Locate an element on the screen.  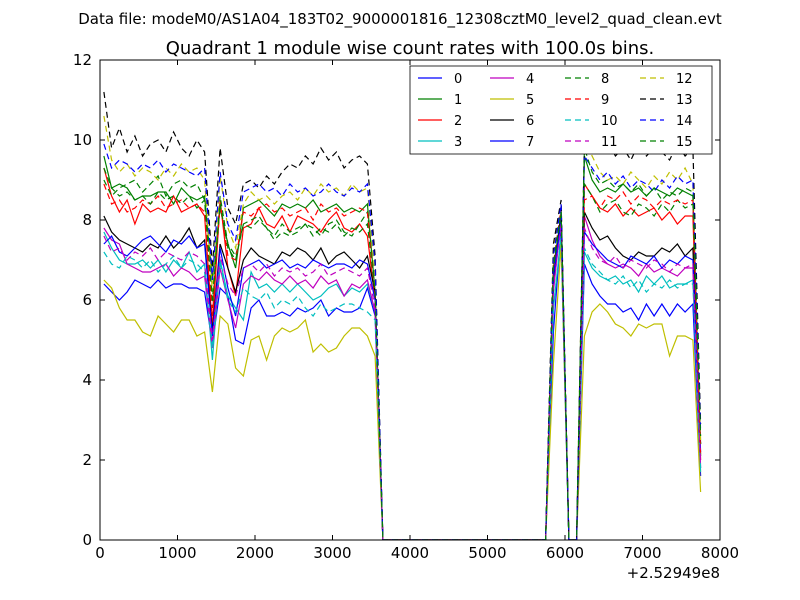
y-tick-label: 0 is located at coordinates (87, 540).